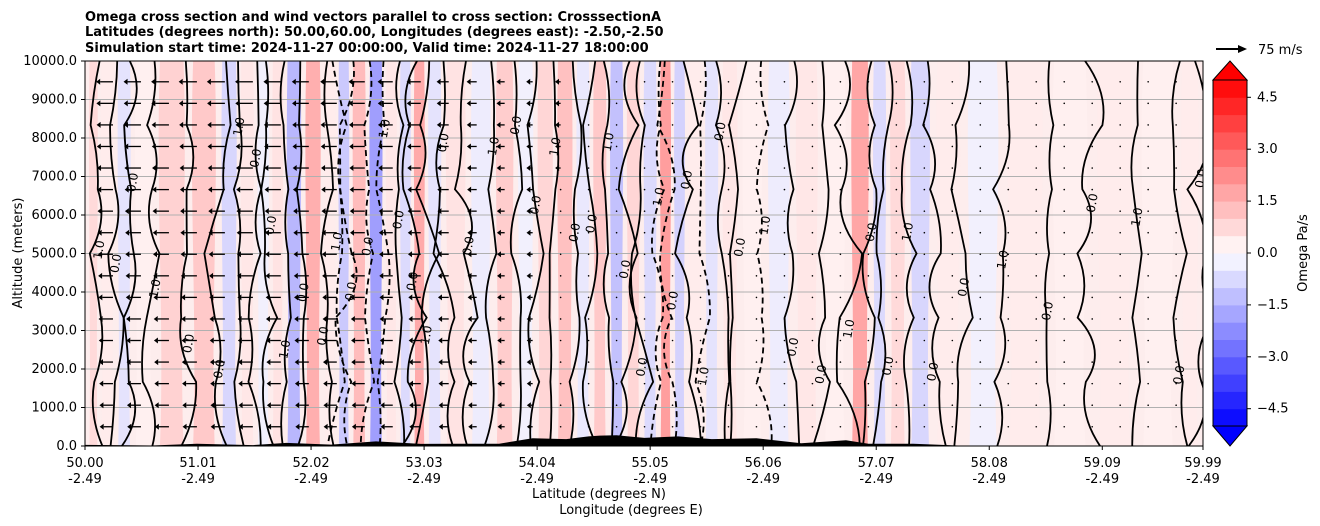 This screenshot has height=526, width=1320. Describe the element at coordinates (55, 254) in the screenshot. I see `y-tick-label: 5000.0` at that location.